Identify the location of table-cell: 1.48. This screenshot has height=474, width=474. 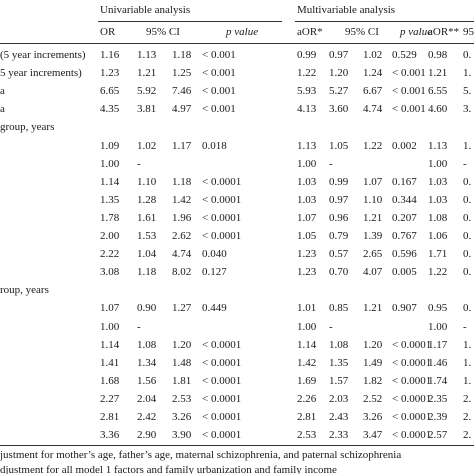
(182, 363).